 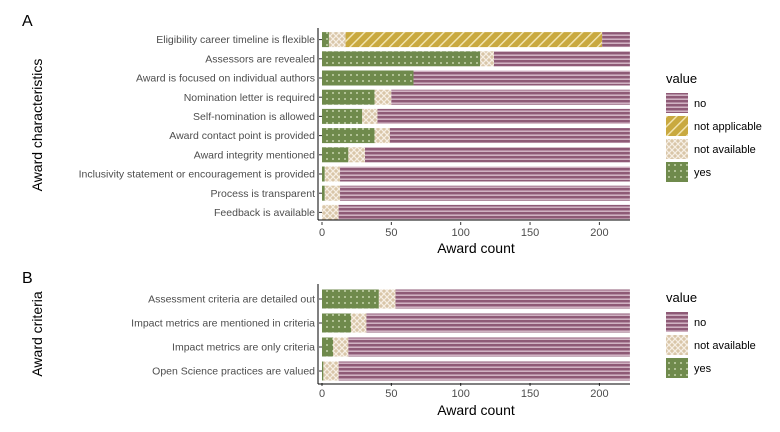 I want to click on panelA-bar-1-not-applicable, so click(x=474, y=40).